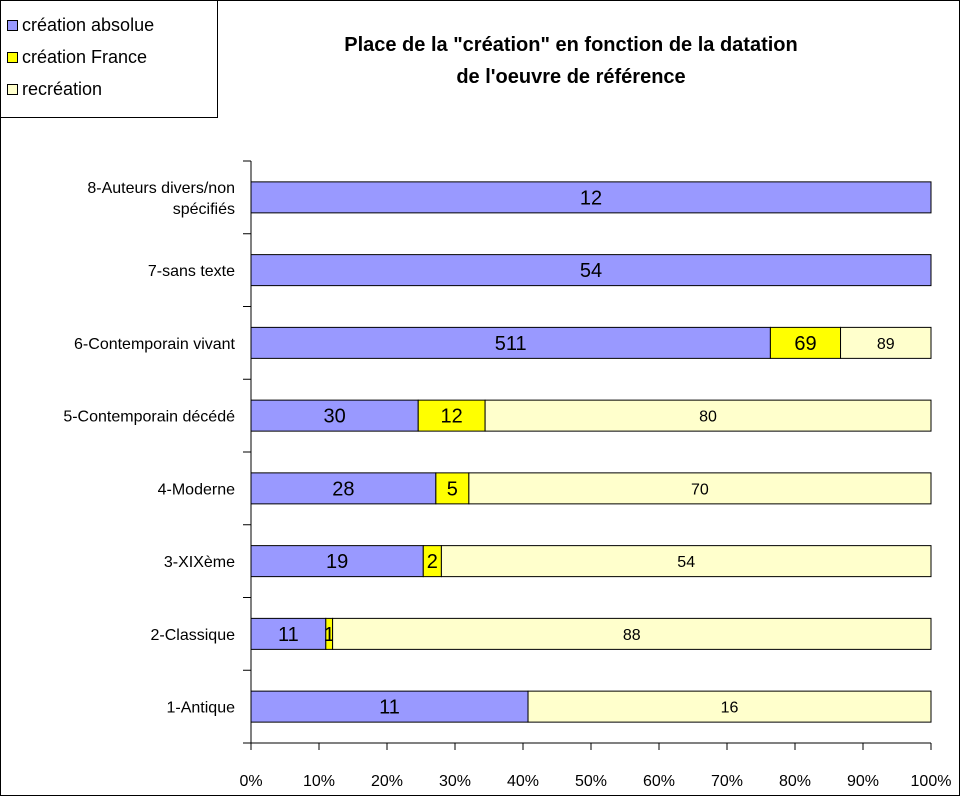  Describe the element at coordinates (931, 781) in the screenshot. I see `x-tick-label: 100%` at that location.